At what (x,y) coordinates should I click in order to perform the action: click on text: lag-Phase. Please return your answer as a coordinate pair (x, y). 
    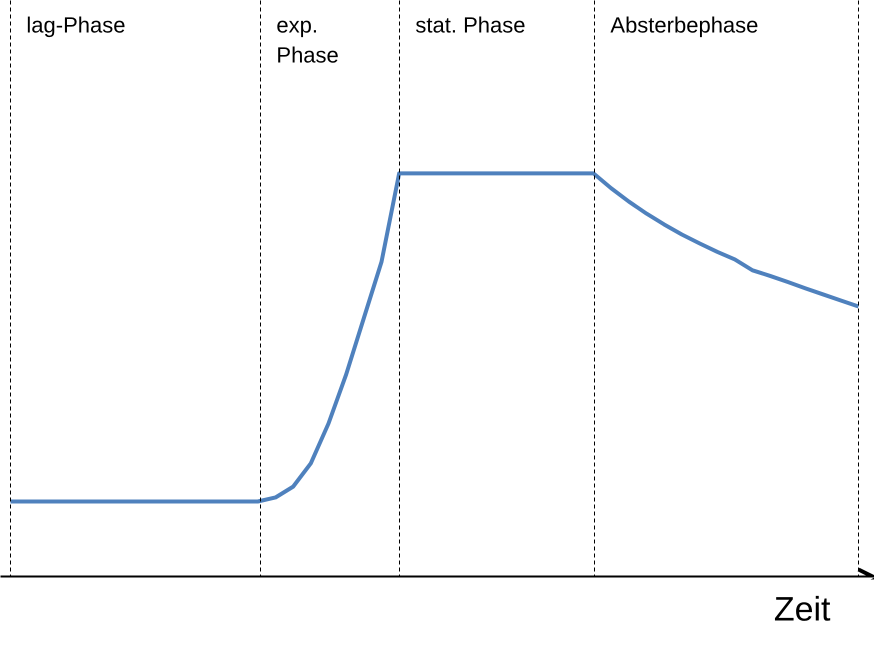
    Looking at the image, I should click on (76, 25).